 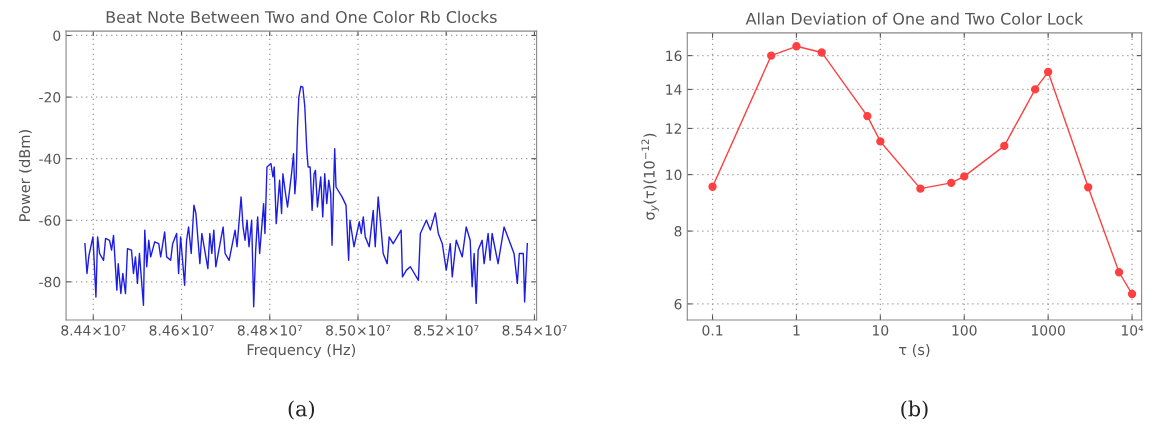 I want to click on y-axis-title: Power (dBm), so click(x=25, y=175).